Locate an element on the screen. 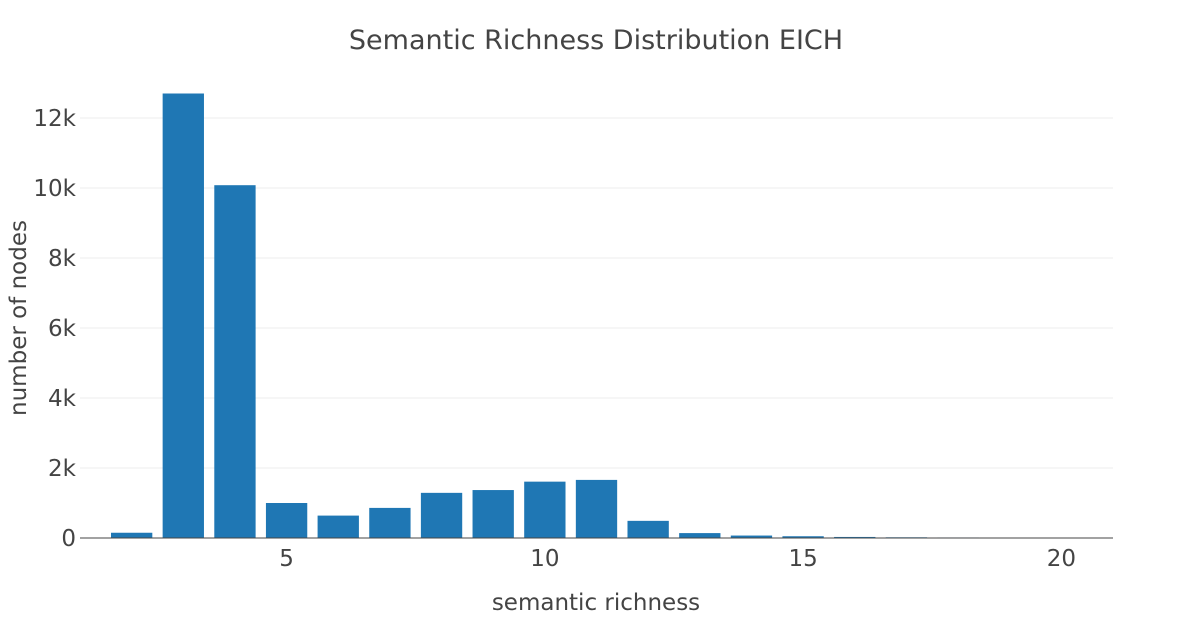 This screenshot has width=1193, height=622. y-tick-label: 12k is located at coordinates (54, 119).